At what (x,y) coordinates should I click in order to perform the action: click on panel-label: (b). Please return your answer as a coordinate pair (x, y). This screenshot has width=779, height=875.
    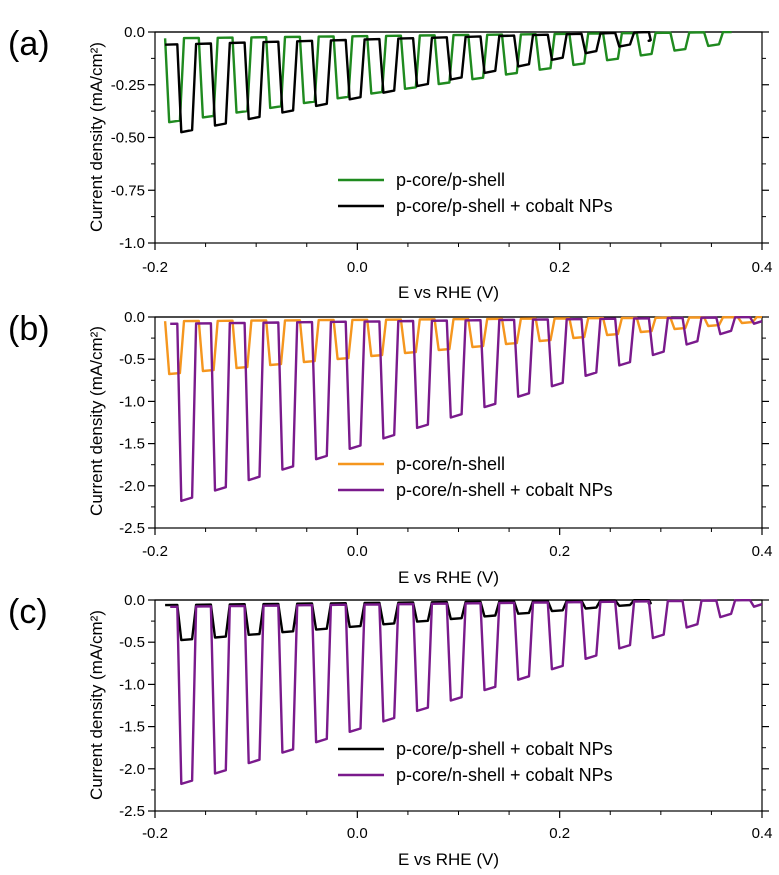
    Looking at the image, I should click on (29, 329).